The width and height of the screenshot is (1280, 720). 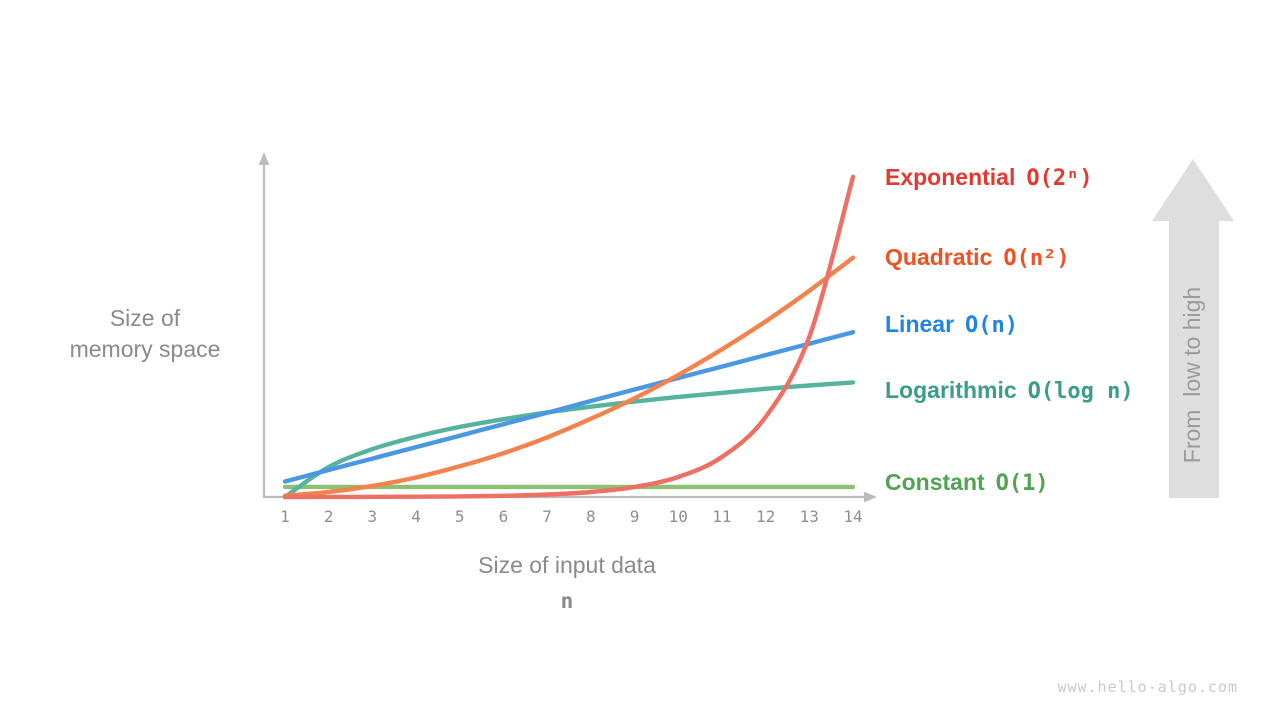 What do you see at coordinates (567, 565) in the screenshot?
I see `x-axis-label: Size of input data` at bounding box center [567, 565].